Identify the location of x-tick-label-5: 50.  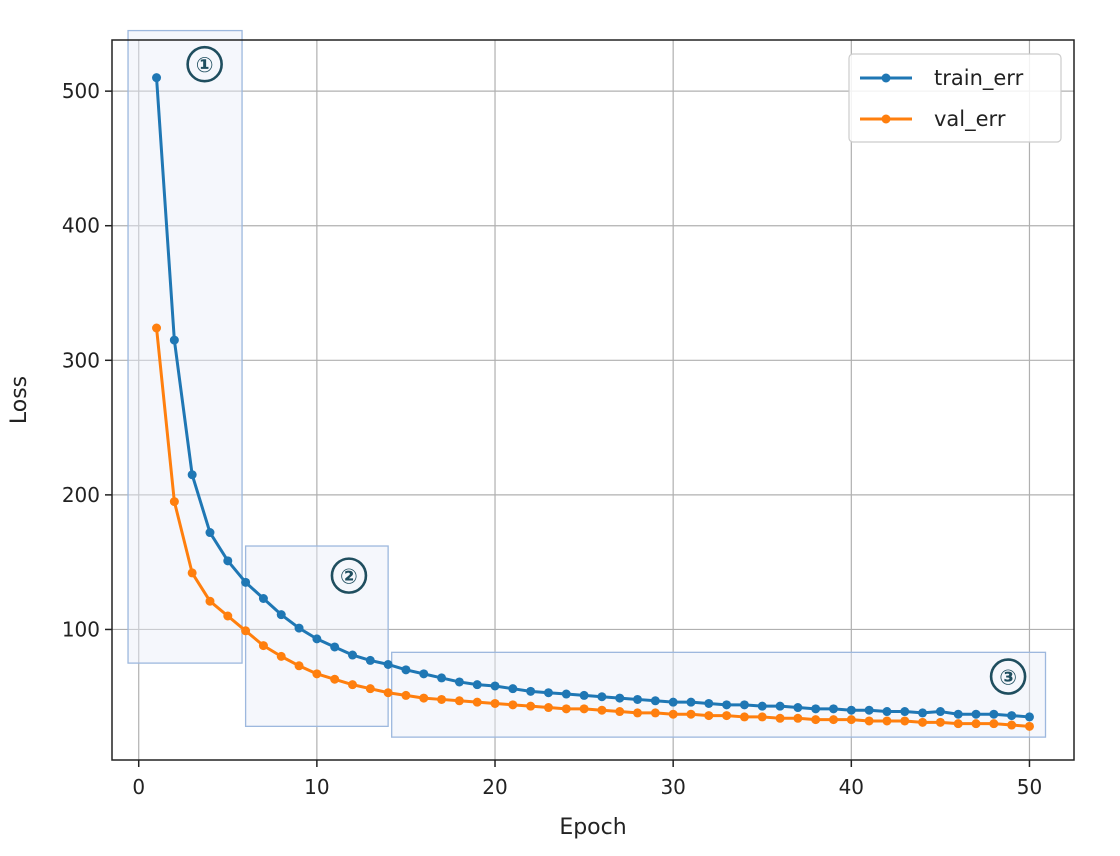
(1029, 787).